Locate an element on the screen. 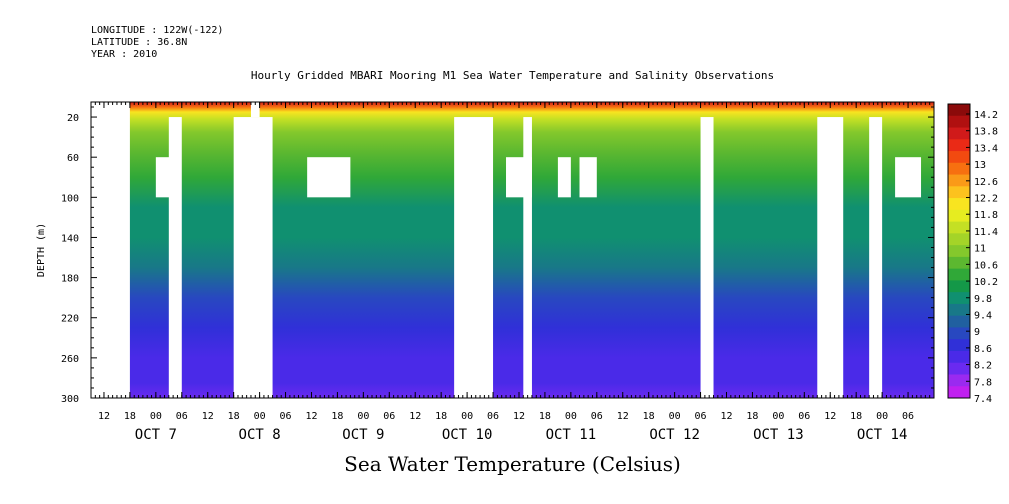 Image resolution: width=1009 pixels, height=504 pixels. x-date-label: OCT 7 is located at coordinates (156, 435).